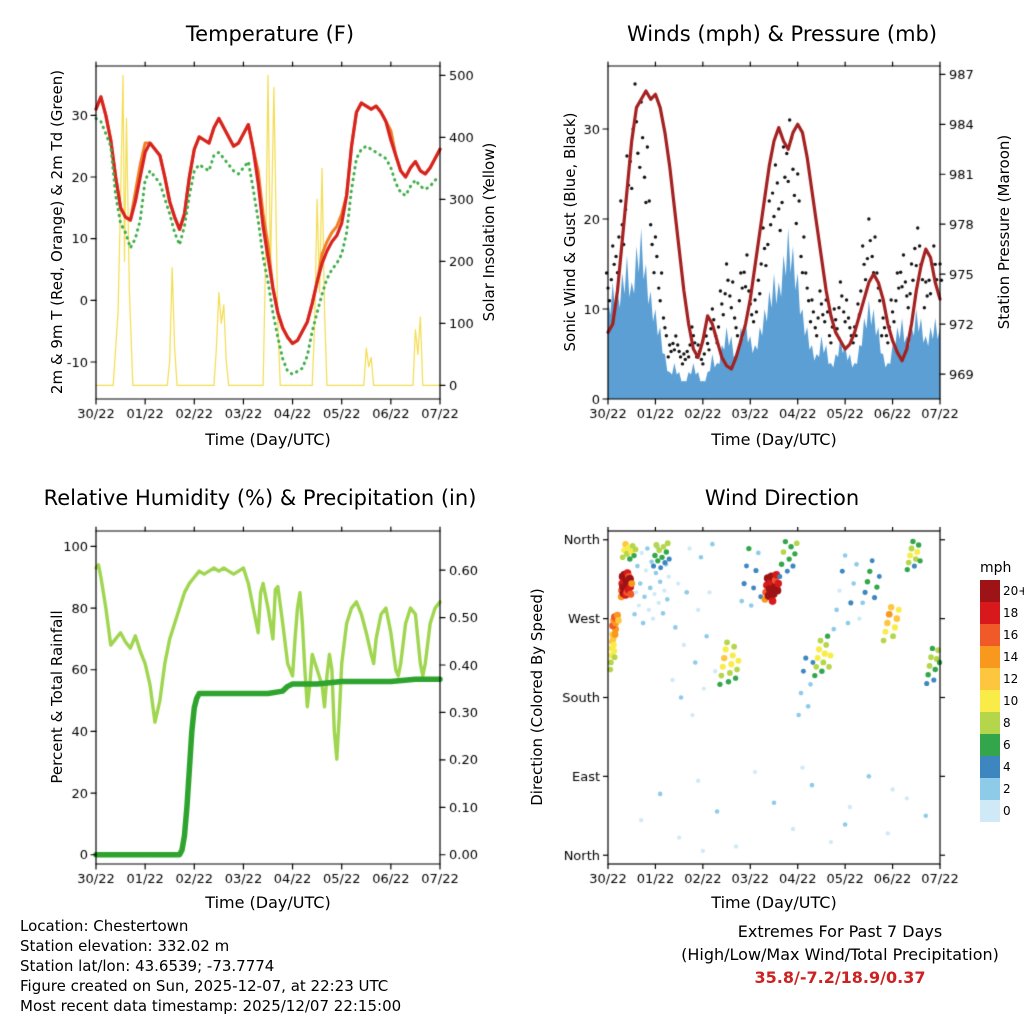  Describe the element at coordinates (1002, 679) in the screenshot. I see `colorbar-row: 12` at that location.